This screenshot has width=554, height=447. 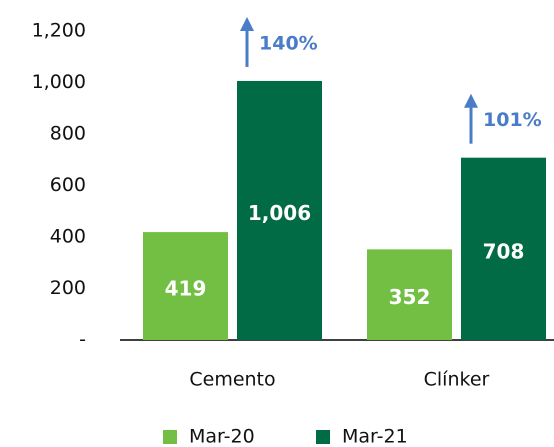 What do you see at coordinates (186, 289) in the screenshot?
I see `data-label: 419` at bounding box center [186, 289].